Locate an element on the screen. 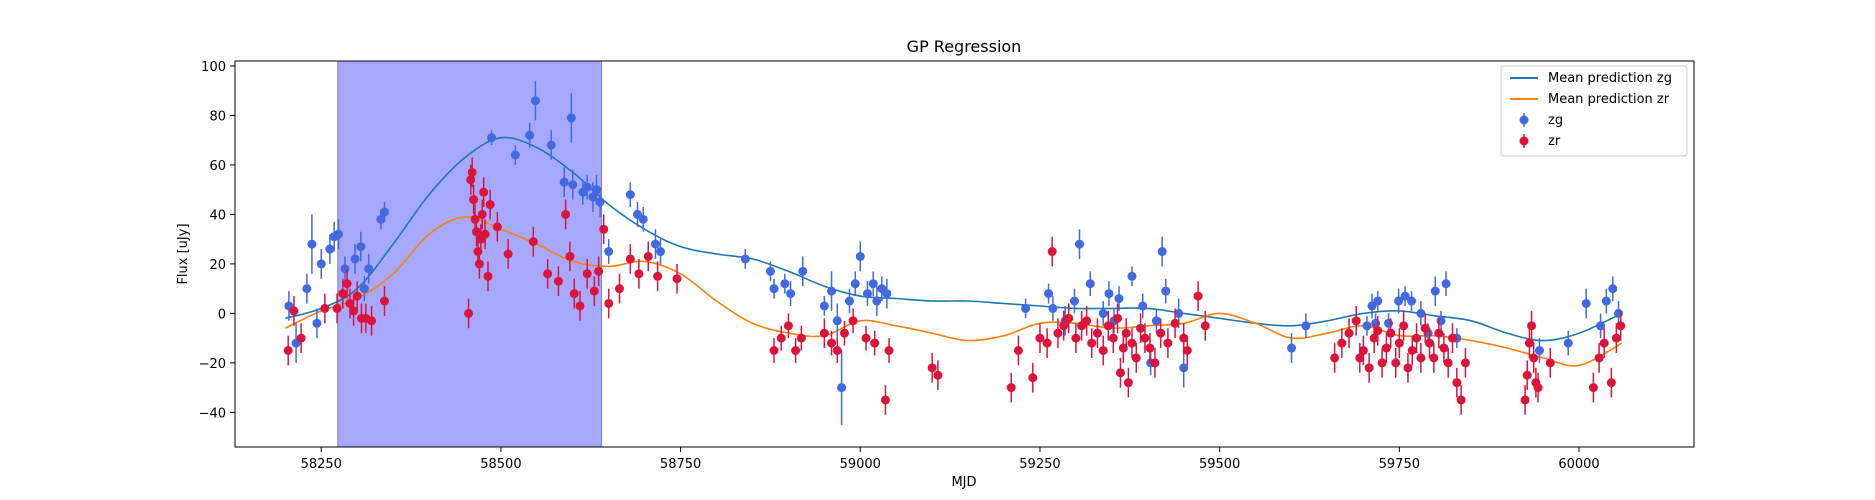 This screenshot has height=500, width=1875. x-tick-label: 60000 is located at coordinates (1578, 464).